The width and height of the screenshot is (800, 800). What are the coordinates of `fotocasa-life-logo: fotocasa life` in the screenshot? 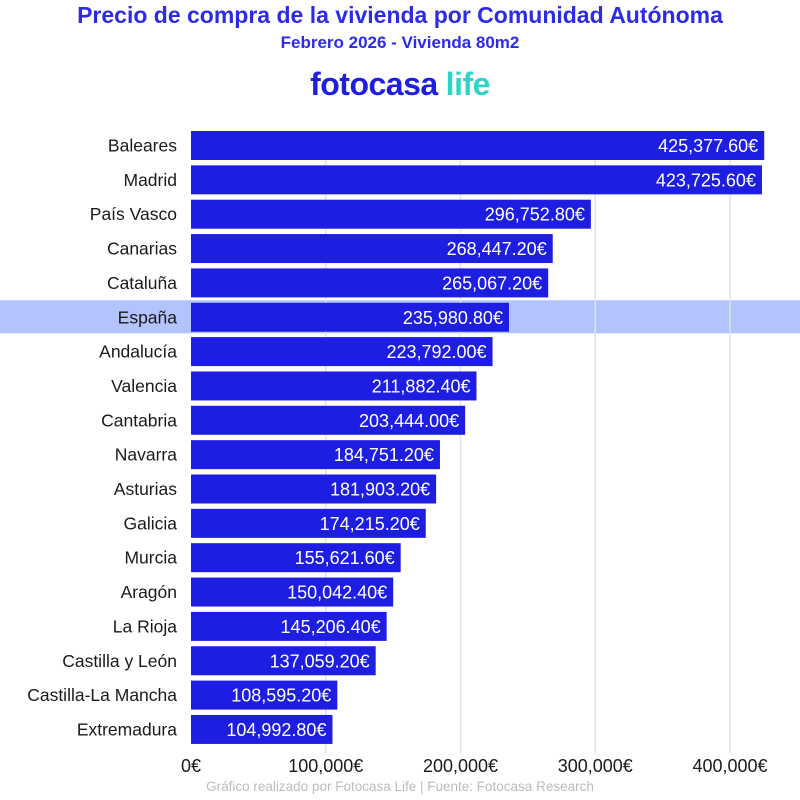 It's located at (400, 84).